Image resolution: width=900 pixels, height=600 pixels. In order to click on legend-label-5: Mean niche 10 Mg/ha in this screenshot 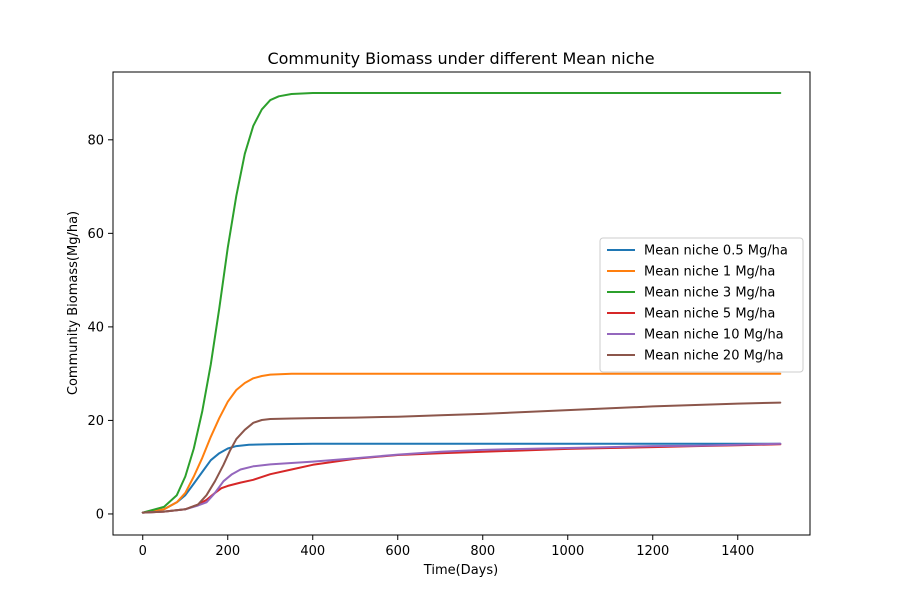, I will do `click(714, 335)`.